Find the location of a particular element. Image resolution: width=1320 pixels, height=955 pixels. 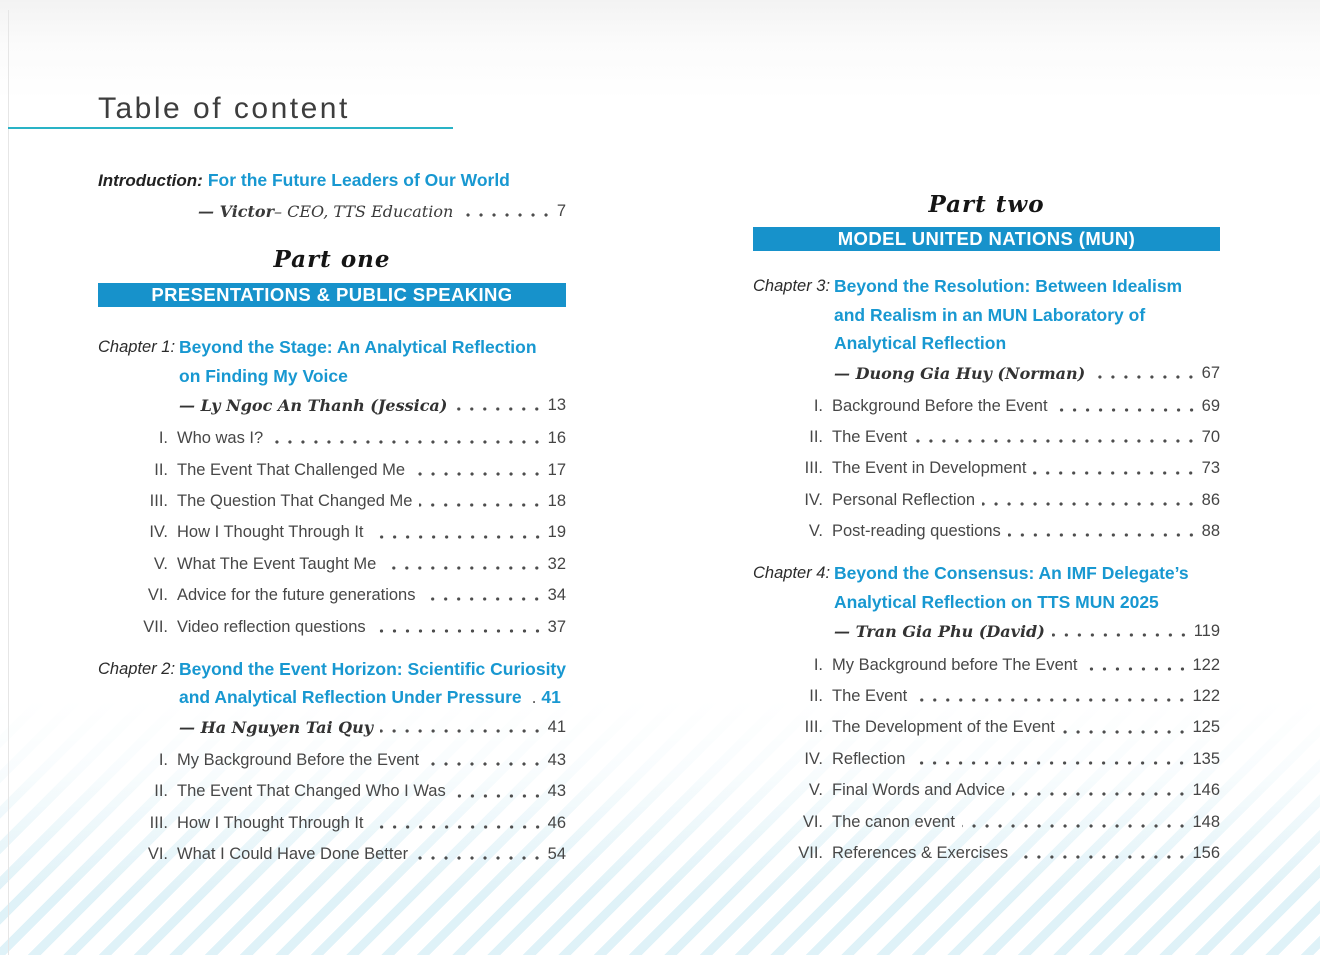

page-number: 67 is located at coordinates (1210, 372).